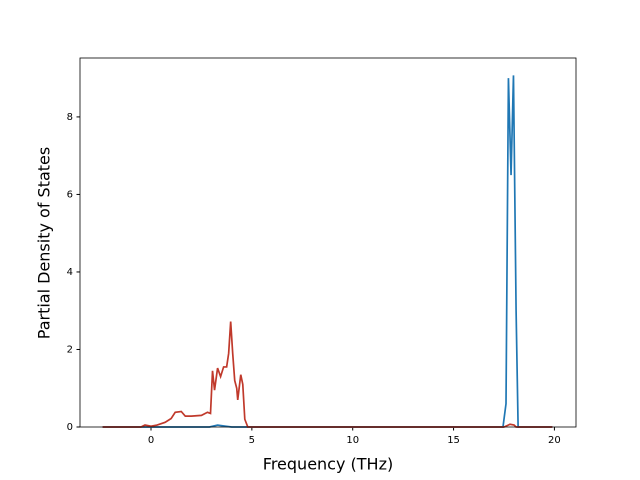 This screenshot has width=640, height=480. Describe the element at coordinates (44, 243) in the screenshot. I see `y-axis-label: Partial Density of States` at that location.